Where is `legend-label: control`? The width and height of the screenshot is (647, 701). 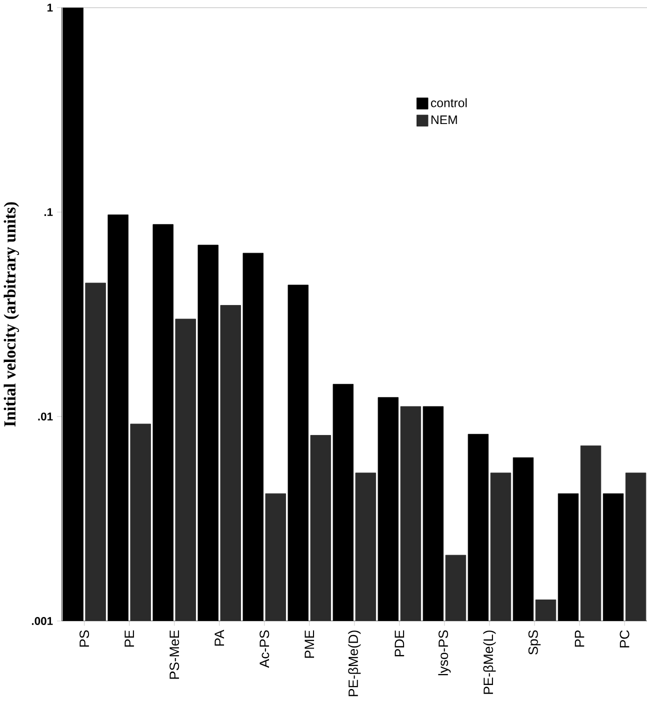
legend-label: control is located at coordinates (448, 103).